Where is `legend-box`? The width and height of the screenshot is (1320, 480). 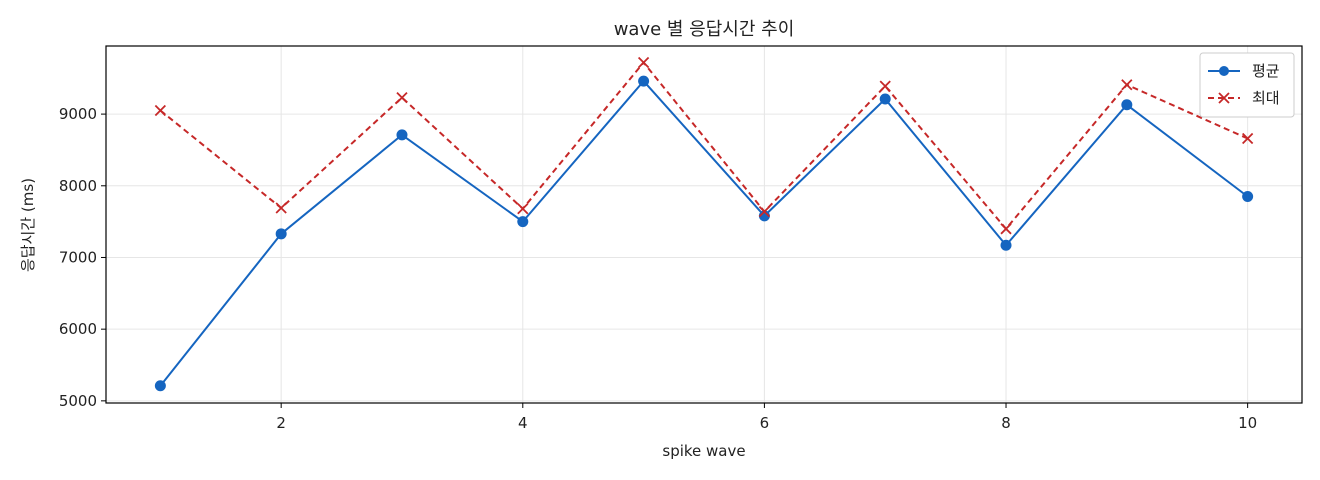 legend-box is located at coordinates (1247, 85).